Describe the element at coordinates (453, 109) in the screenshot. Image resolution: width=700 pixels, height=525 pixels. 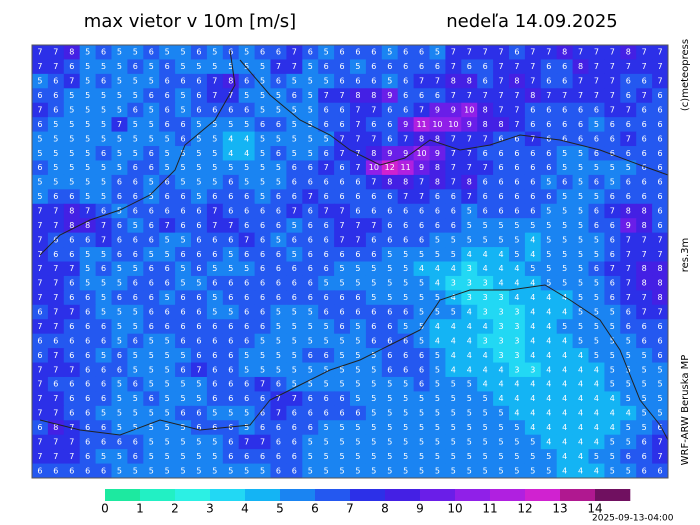
I see `wind-value: 9` at that location.